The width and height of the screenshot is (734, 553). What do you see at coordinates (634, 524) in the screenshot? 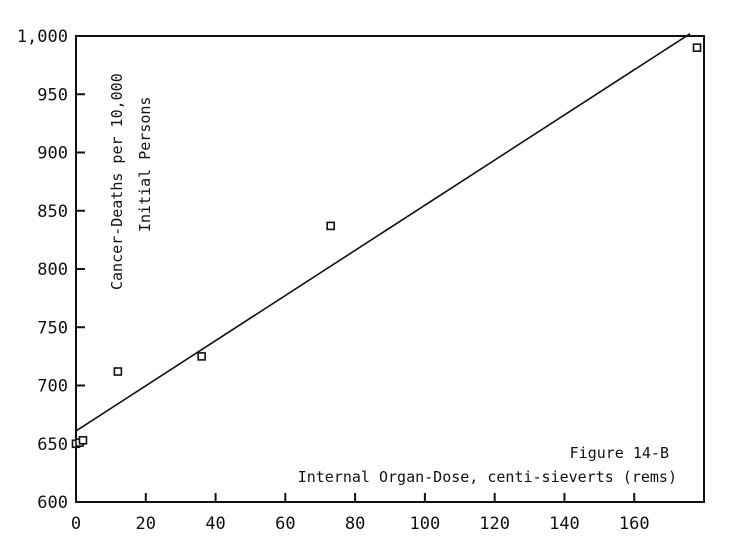
I see `x-tick-label: 160` at bounding box center [634, 524].